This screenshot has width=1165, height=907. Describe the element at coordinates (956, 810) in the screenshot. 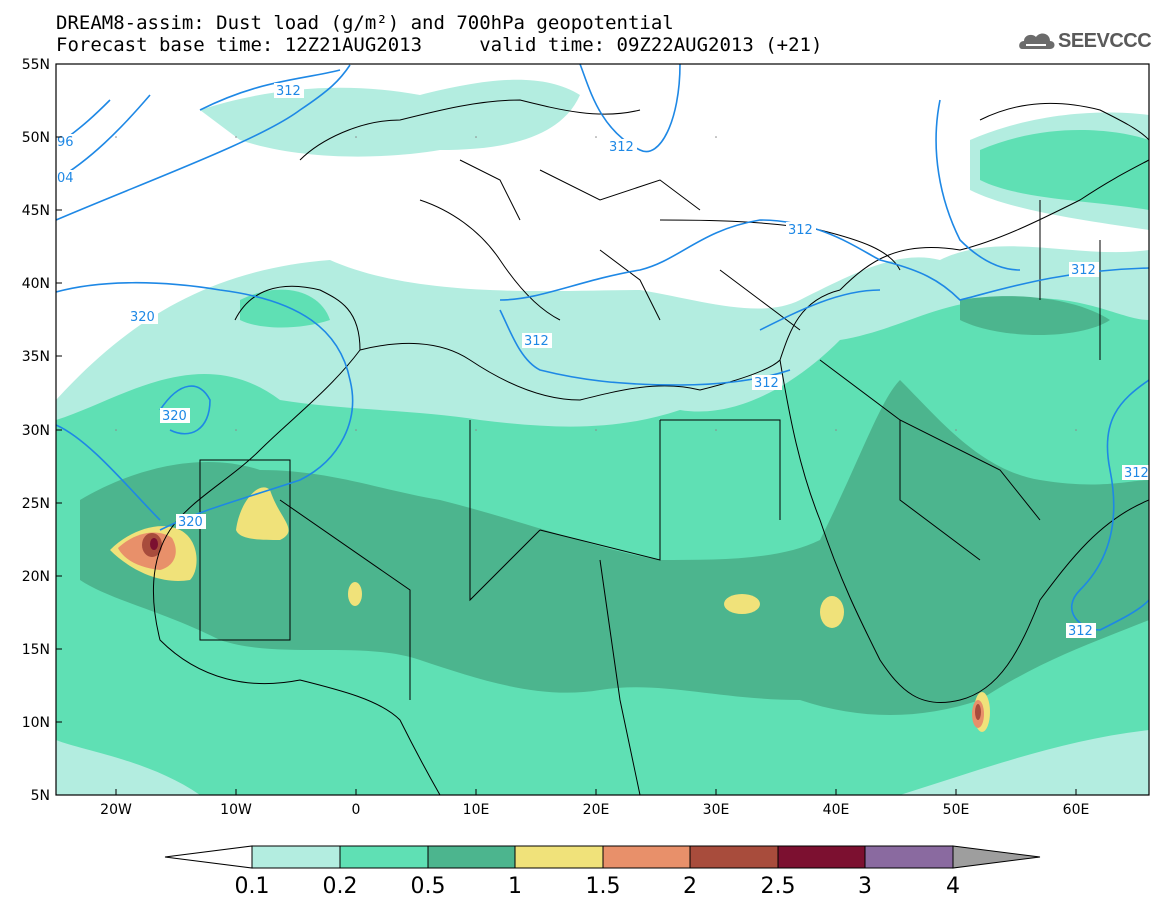

I see `svg-text: 50E` at that location.